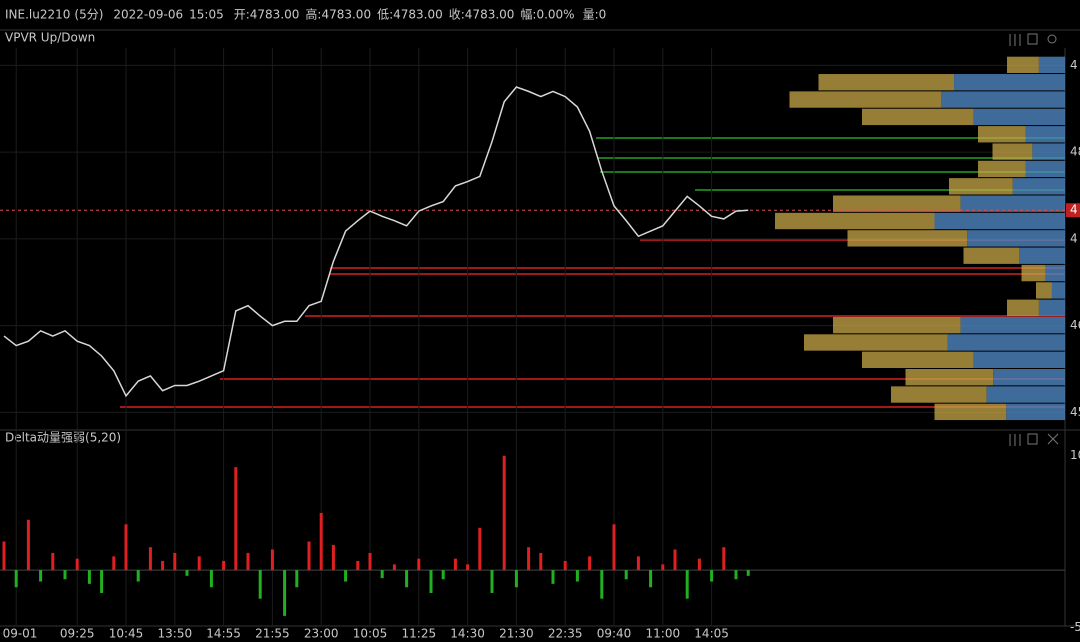 This screenshot has width=1080, height=642. Describe the element at coordinates (175, 634) in the screenshot. I see `x-tick-label: 13:50` at that location.